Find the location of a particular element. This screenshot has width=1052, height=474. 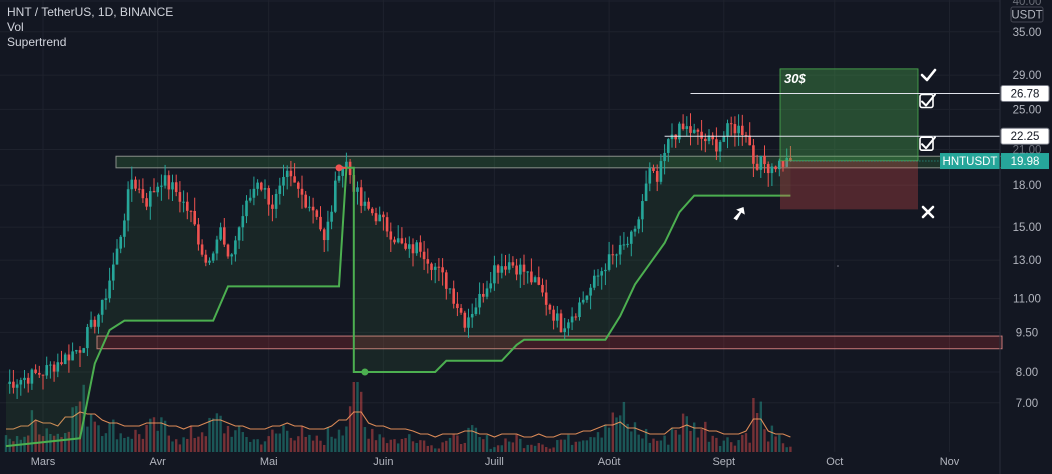

long-position-tool: 30$ is located at coordinates (849, 139).